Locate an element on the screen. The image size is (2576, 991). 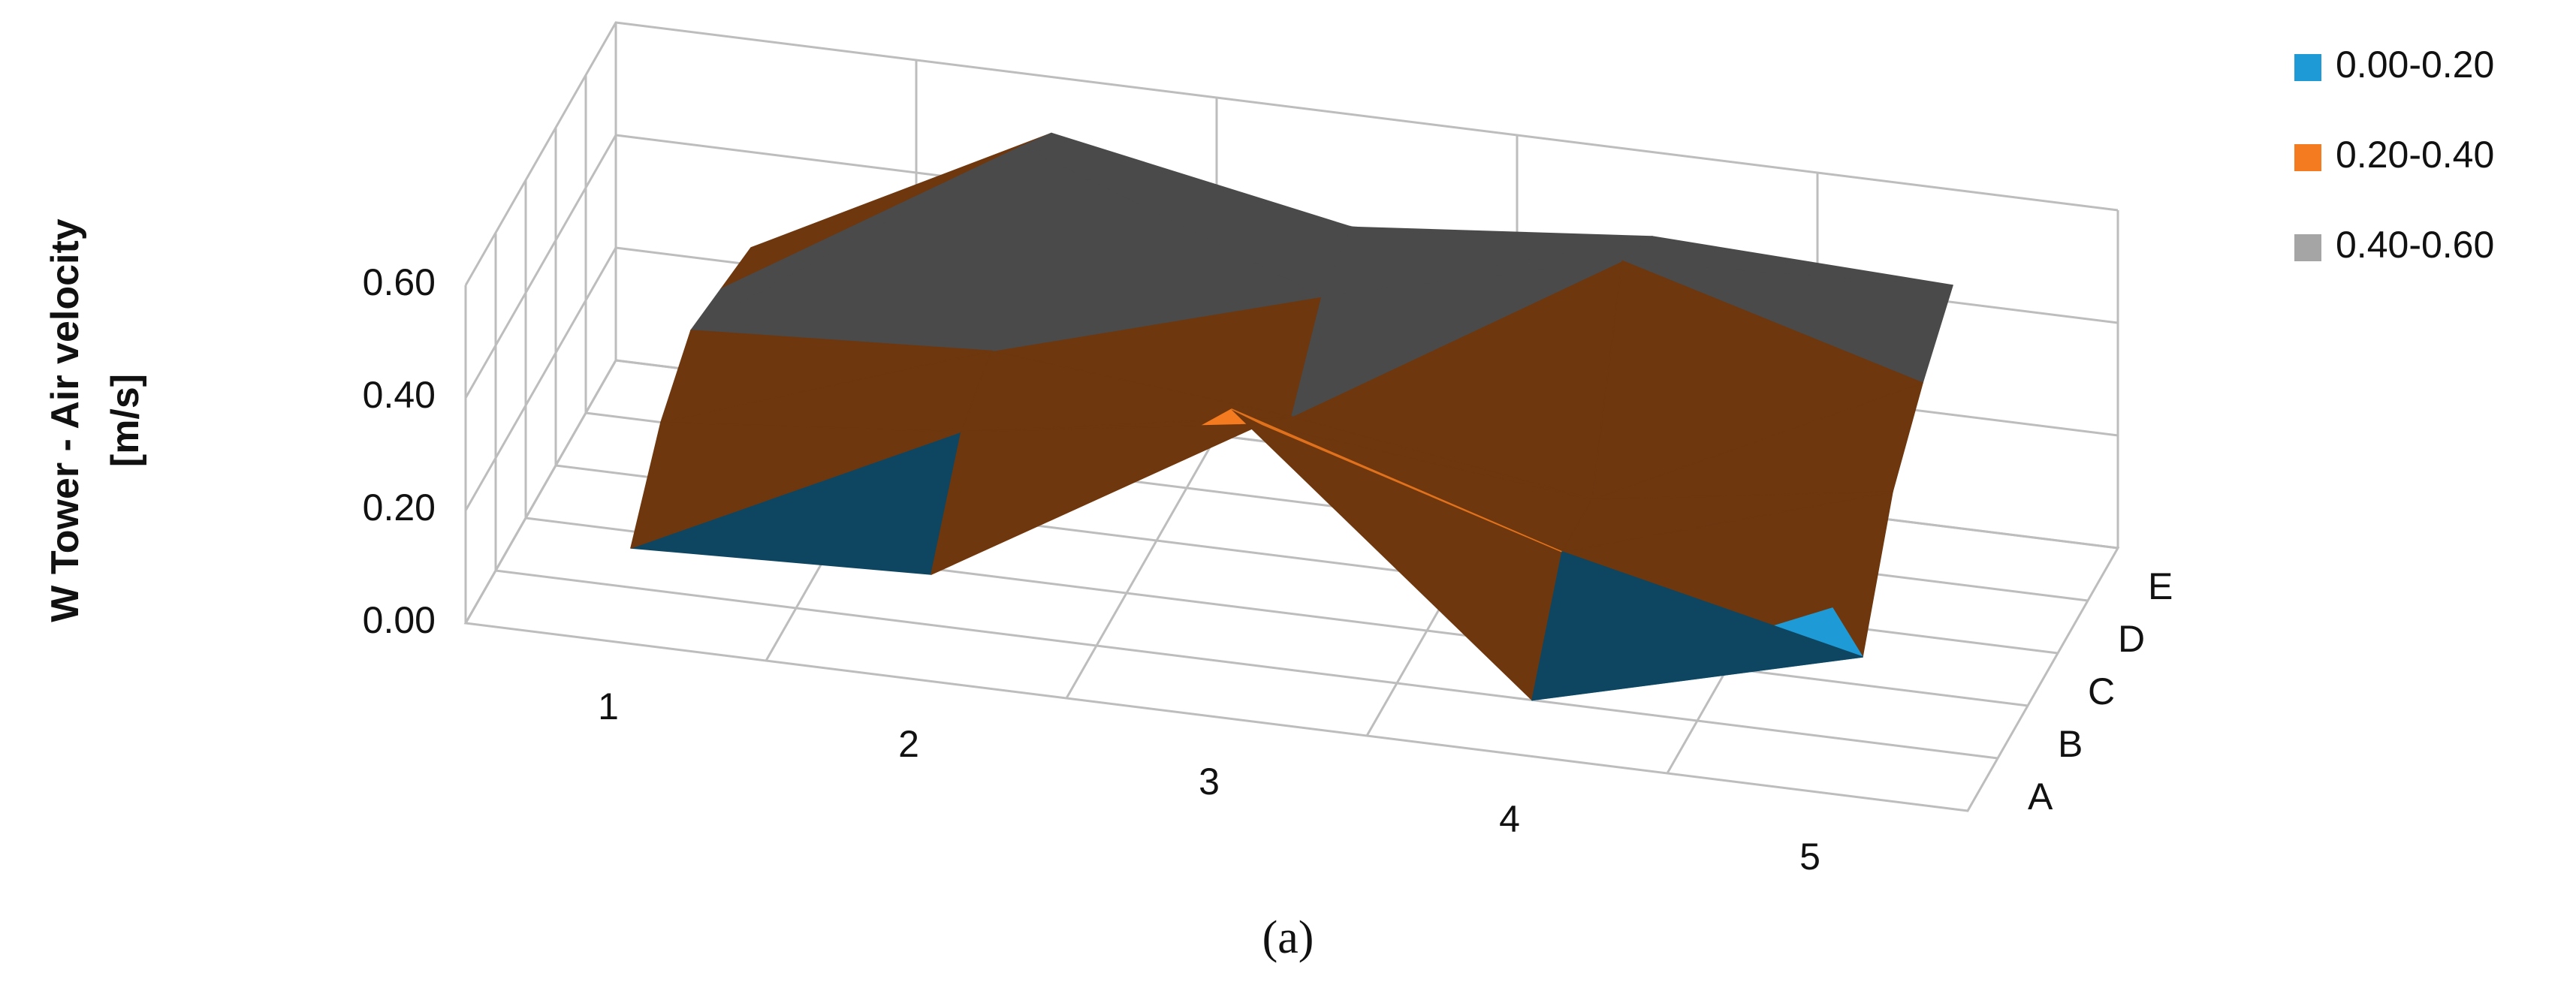
x-tick-label: 3 is located at coordinates (1209, 782).